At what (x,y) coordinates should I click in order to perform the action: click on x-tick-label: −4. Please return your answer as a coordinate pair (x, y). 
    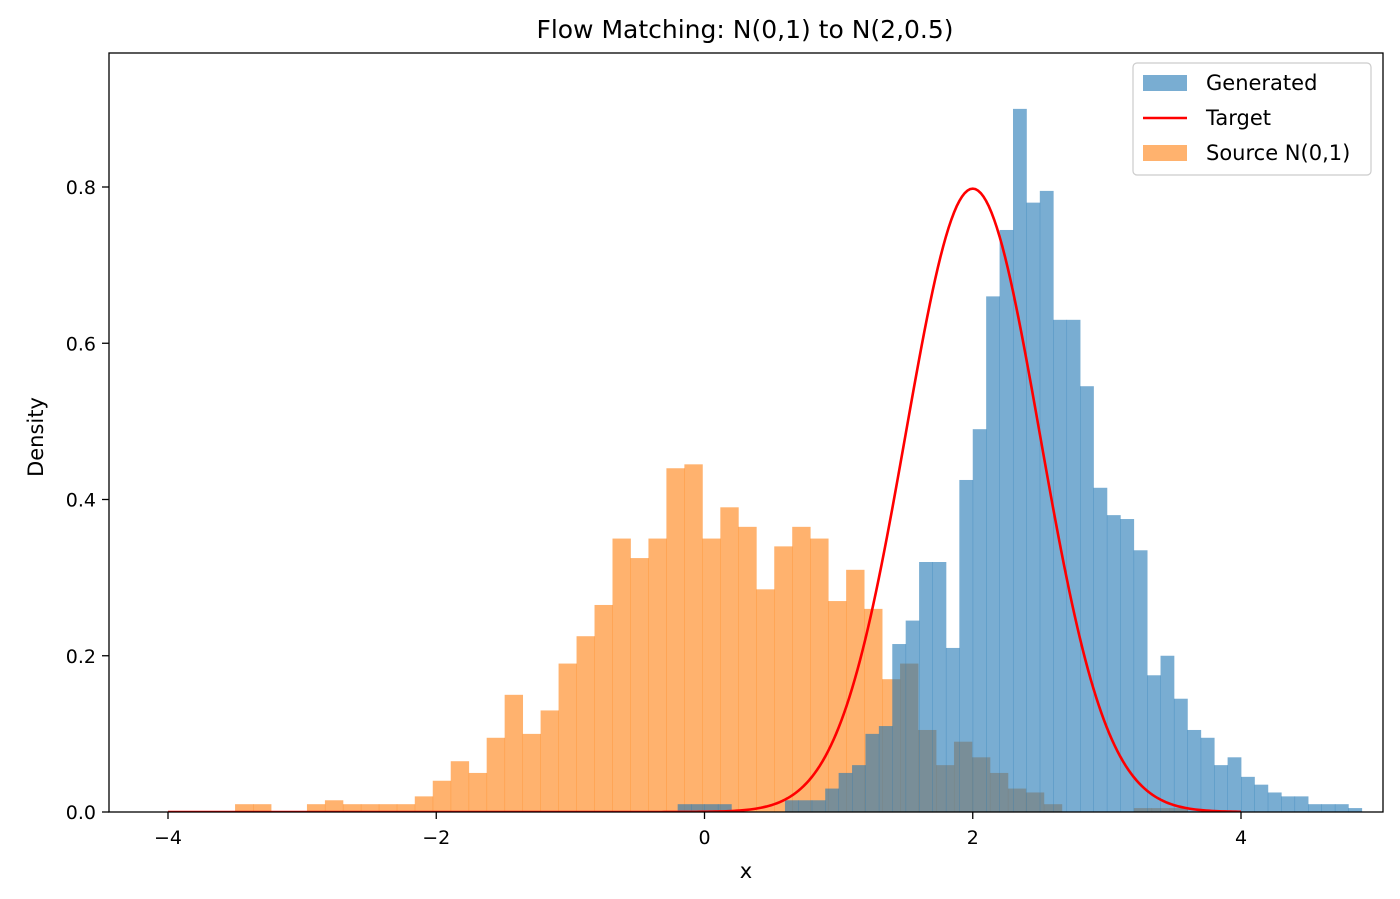
    Looking at the image, I should click on (168, 838).